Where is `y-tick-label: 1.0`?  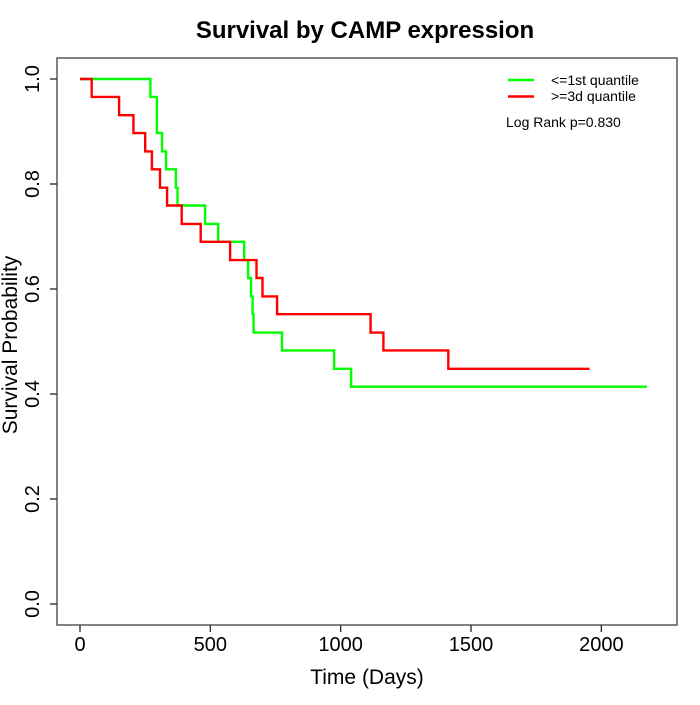
y-tick-label: 1.0 is located at coordinates (33, 79).